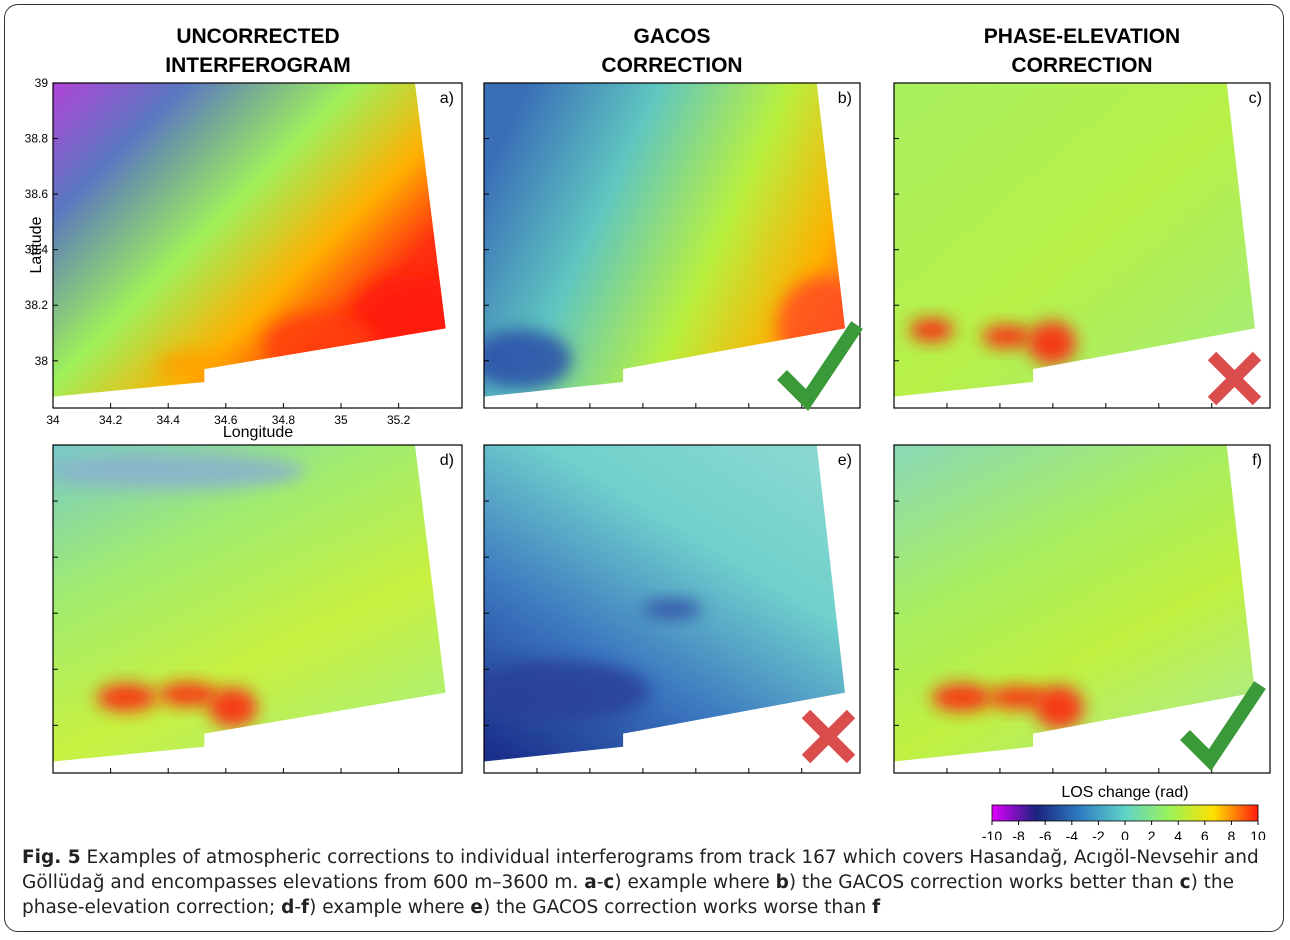 This screenshot has width=1290, height=940. Describe the element at coordinates (37, 250) in the screenshot. I see `y-tick-label: 38.4` at that location.